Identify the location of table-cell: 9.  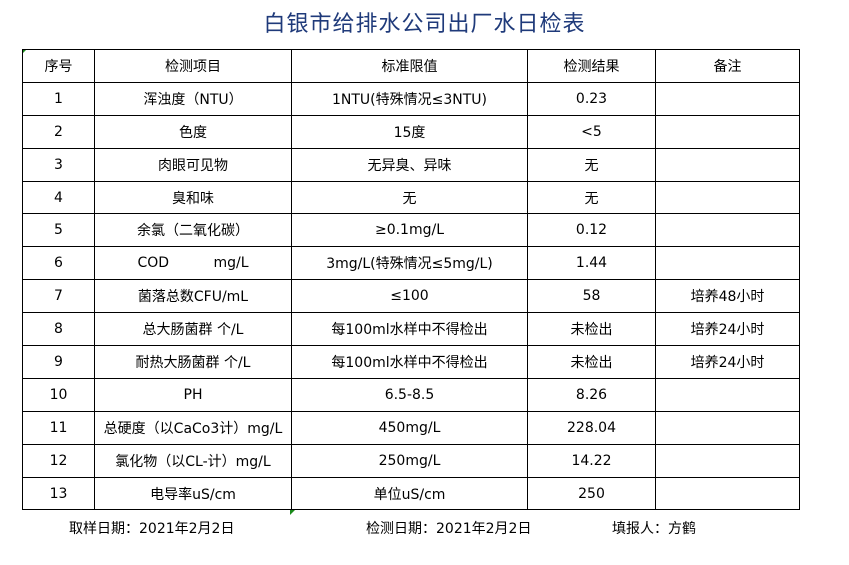
(58, 362).